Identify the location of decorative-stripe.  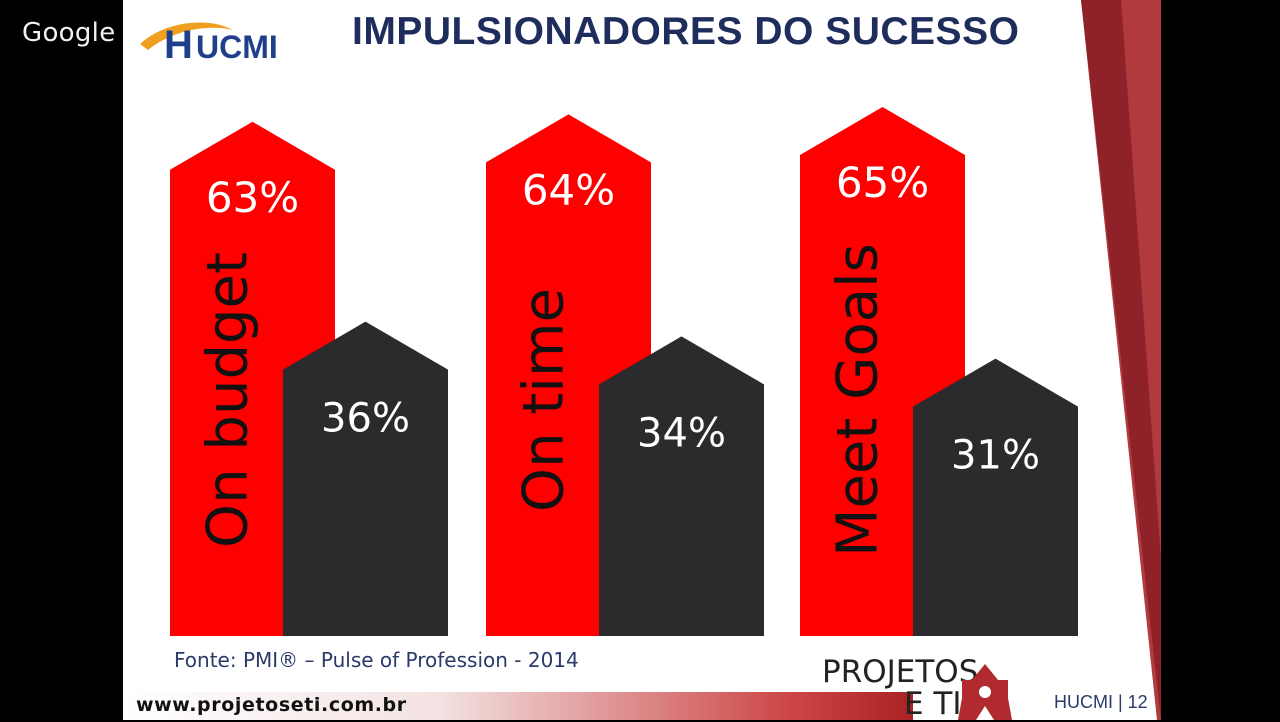
(1121, 360).